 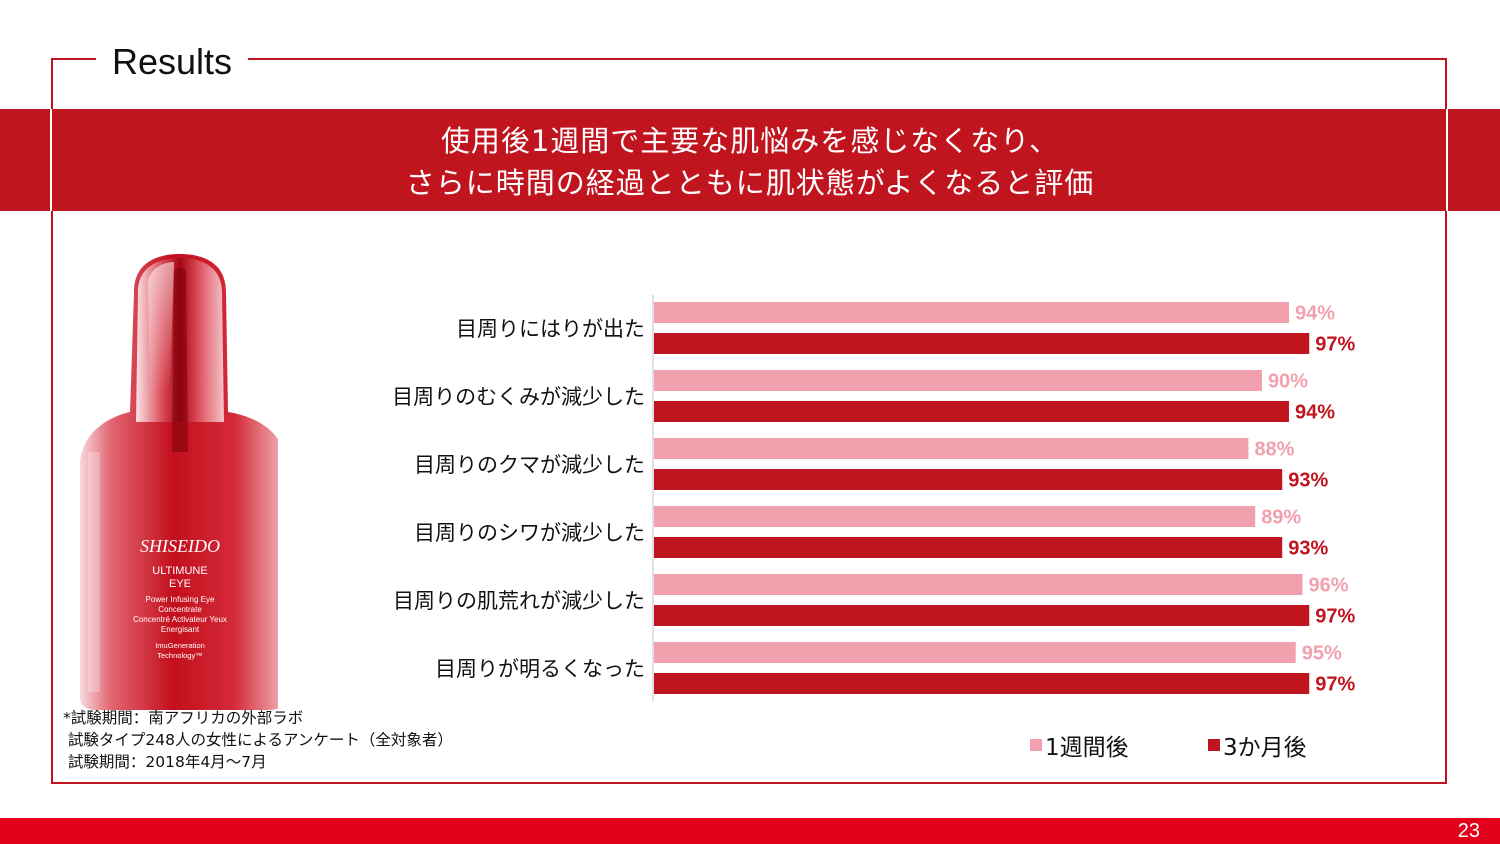 What do you see at coordinates (180, 609) in the screenshot?
I see `product-desc-2: Concentrate` at bounding box center [180, 609].